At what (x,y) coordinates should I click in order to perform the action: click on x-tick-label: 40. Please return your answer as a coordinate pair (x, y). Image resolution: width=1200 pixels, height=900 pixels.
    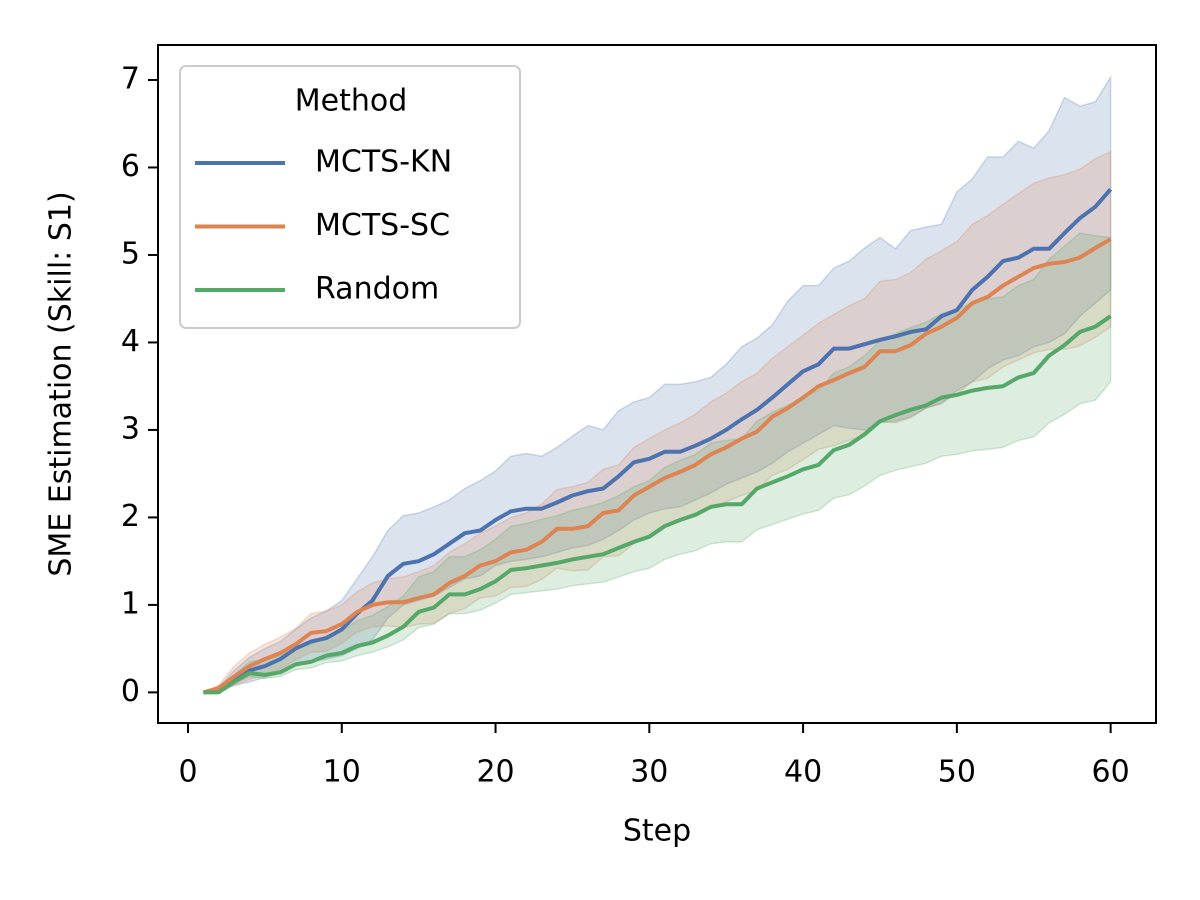
    Looking at the image, I should click on (803, 772).